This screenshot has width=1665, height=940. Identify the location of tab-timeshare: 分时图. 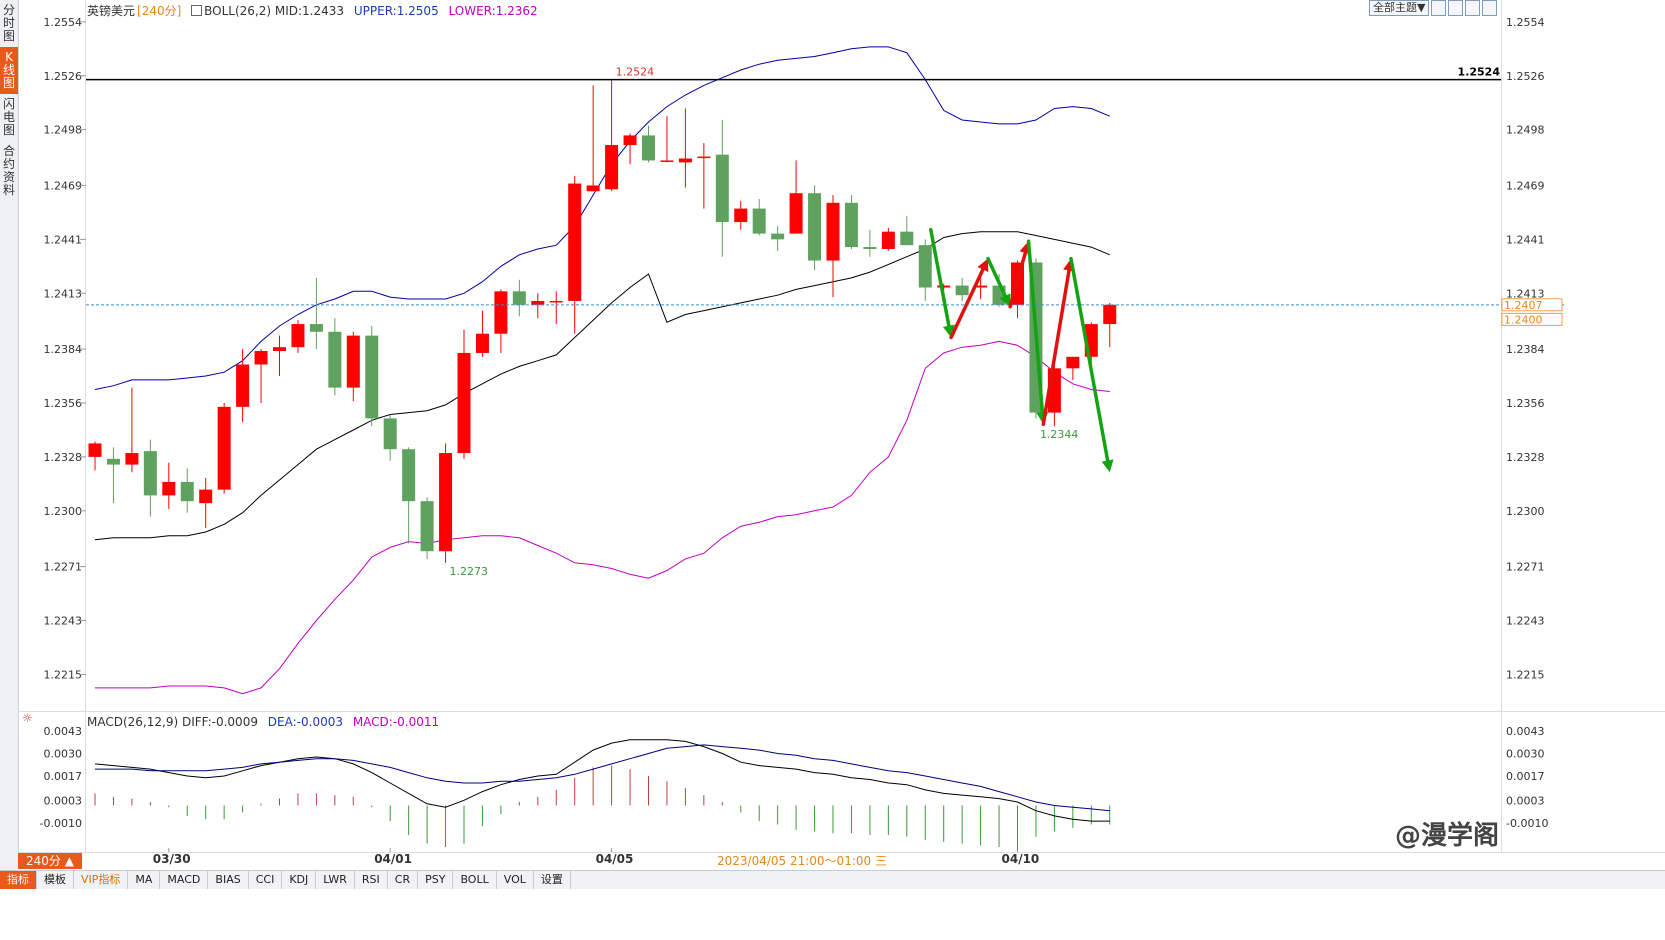
(8, 23).